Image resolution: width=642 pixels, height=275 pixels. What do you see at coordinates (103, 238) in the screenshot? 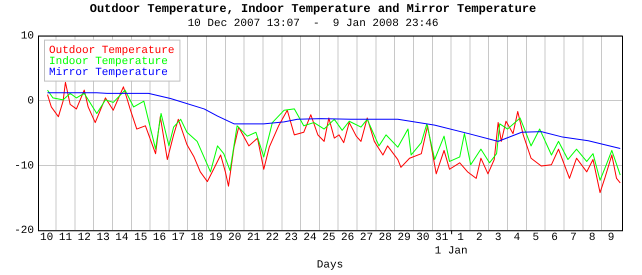
I see `x-tick-label: 13` at bounding box center [103, 238].